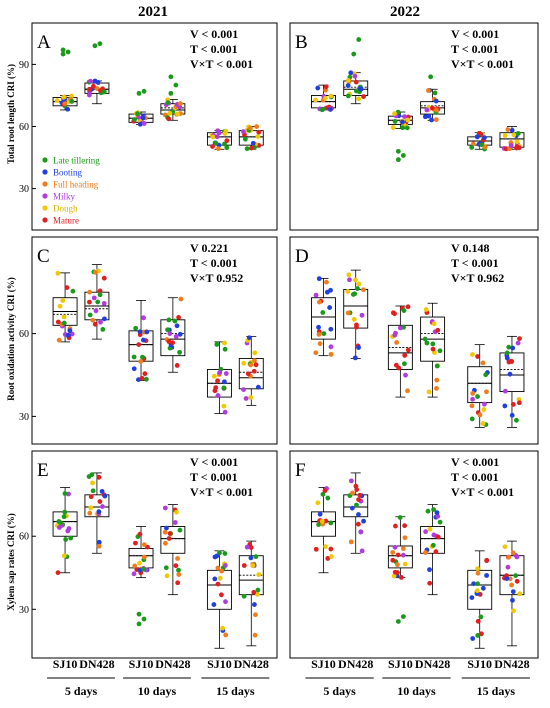  What do you see at coordinates (221, 64) in the screenshot?
I see `panel-a-stat-3: V×T < 0.001` at bounding box center [221, 64].